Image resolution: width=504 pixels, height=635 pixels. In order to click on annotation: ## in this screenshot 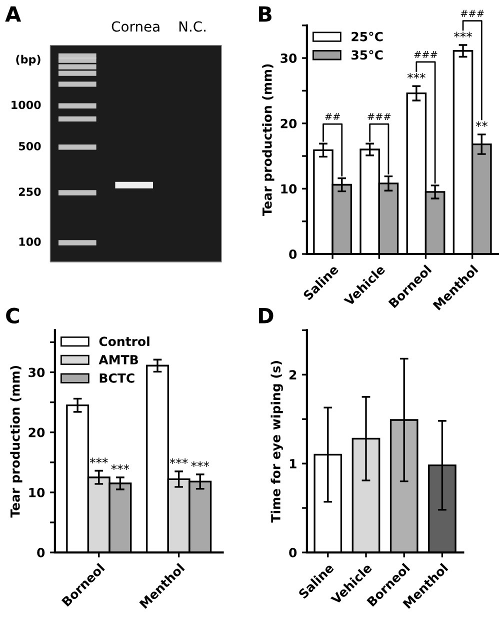, I will do `click(332, 116)`.